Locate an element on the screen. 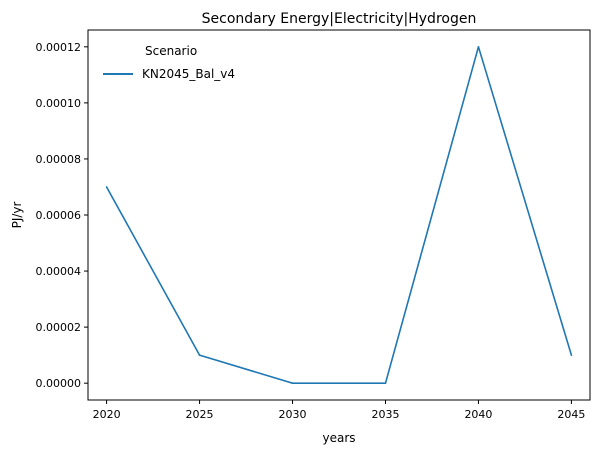 This screenshot has height=456, width=596. chart-title: Secondary Energy|Electricity|Hydrogen is located at coordinates (339, 19).